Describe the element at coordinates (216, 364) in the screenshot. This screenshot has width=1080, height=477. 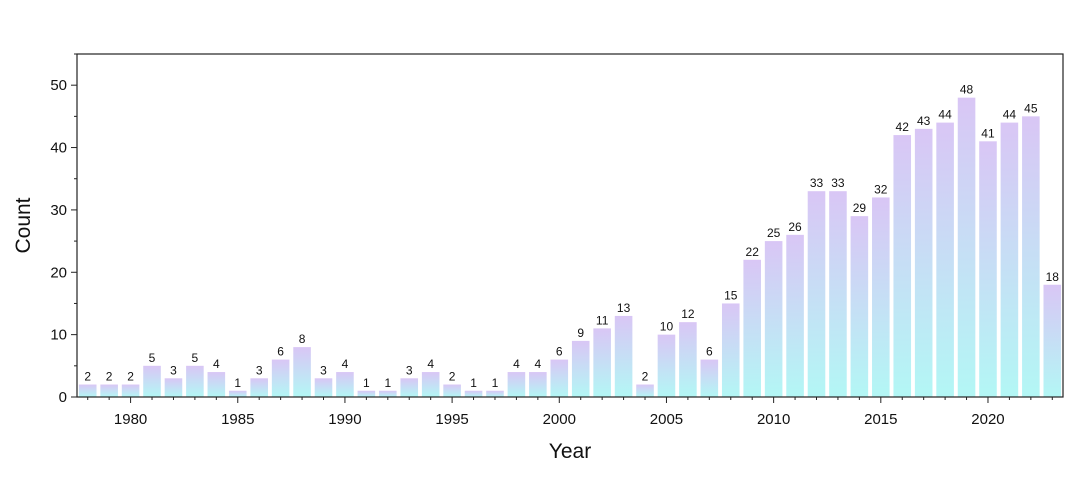
I see `value-label-1984: 4` at that location.